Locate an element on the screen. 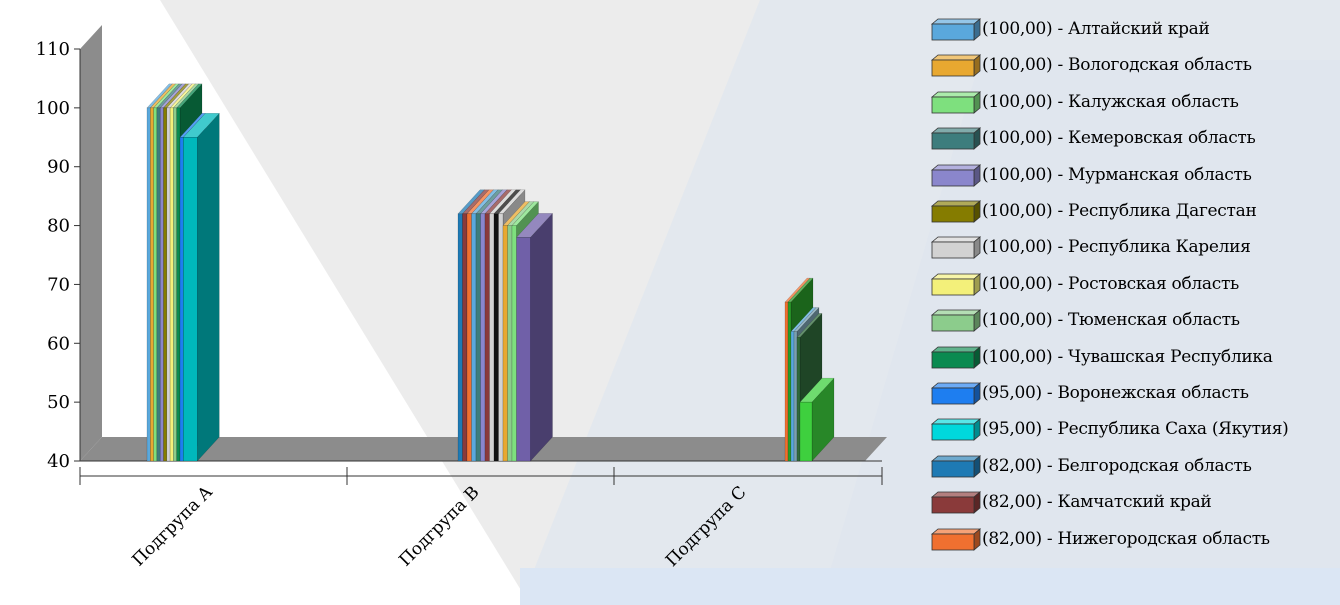 Image resolution: width=1340 pixels, height=605 pixels. legend-label: (100,00) - Мурманская область is located at coordinates (1117, 174).